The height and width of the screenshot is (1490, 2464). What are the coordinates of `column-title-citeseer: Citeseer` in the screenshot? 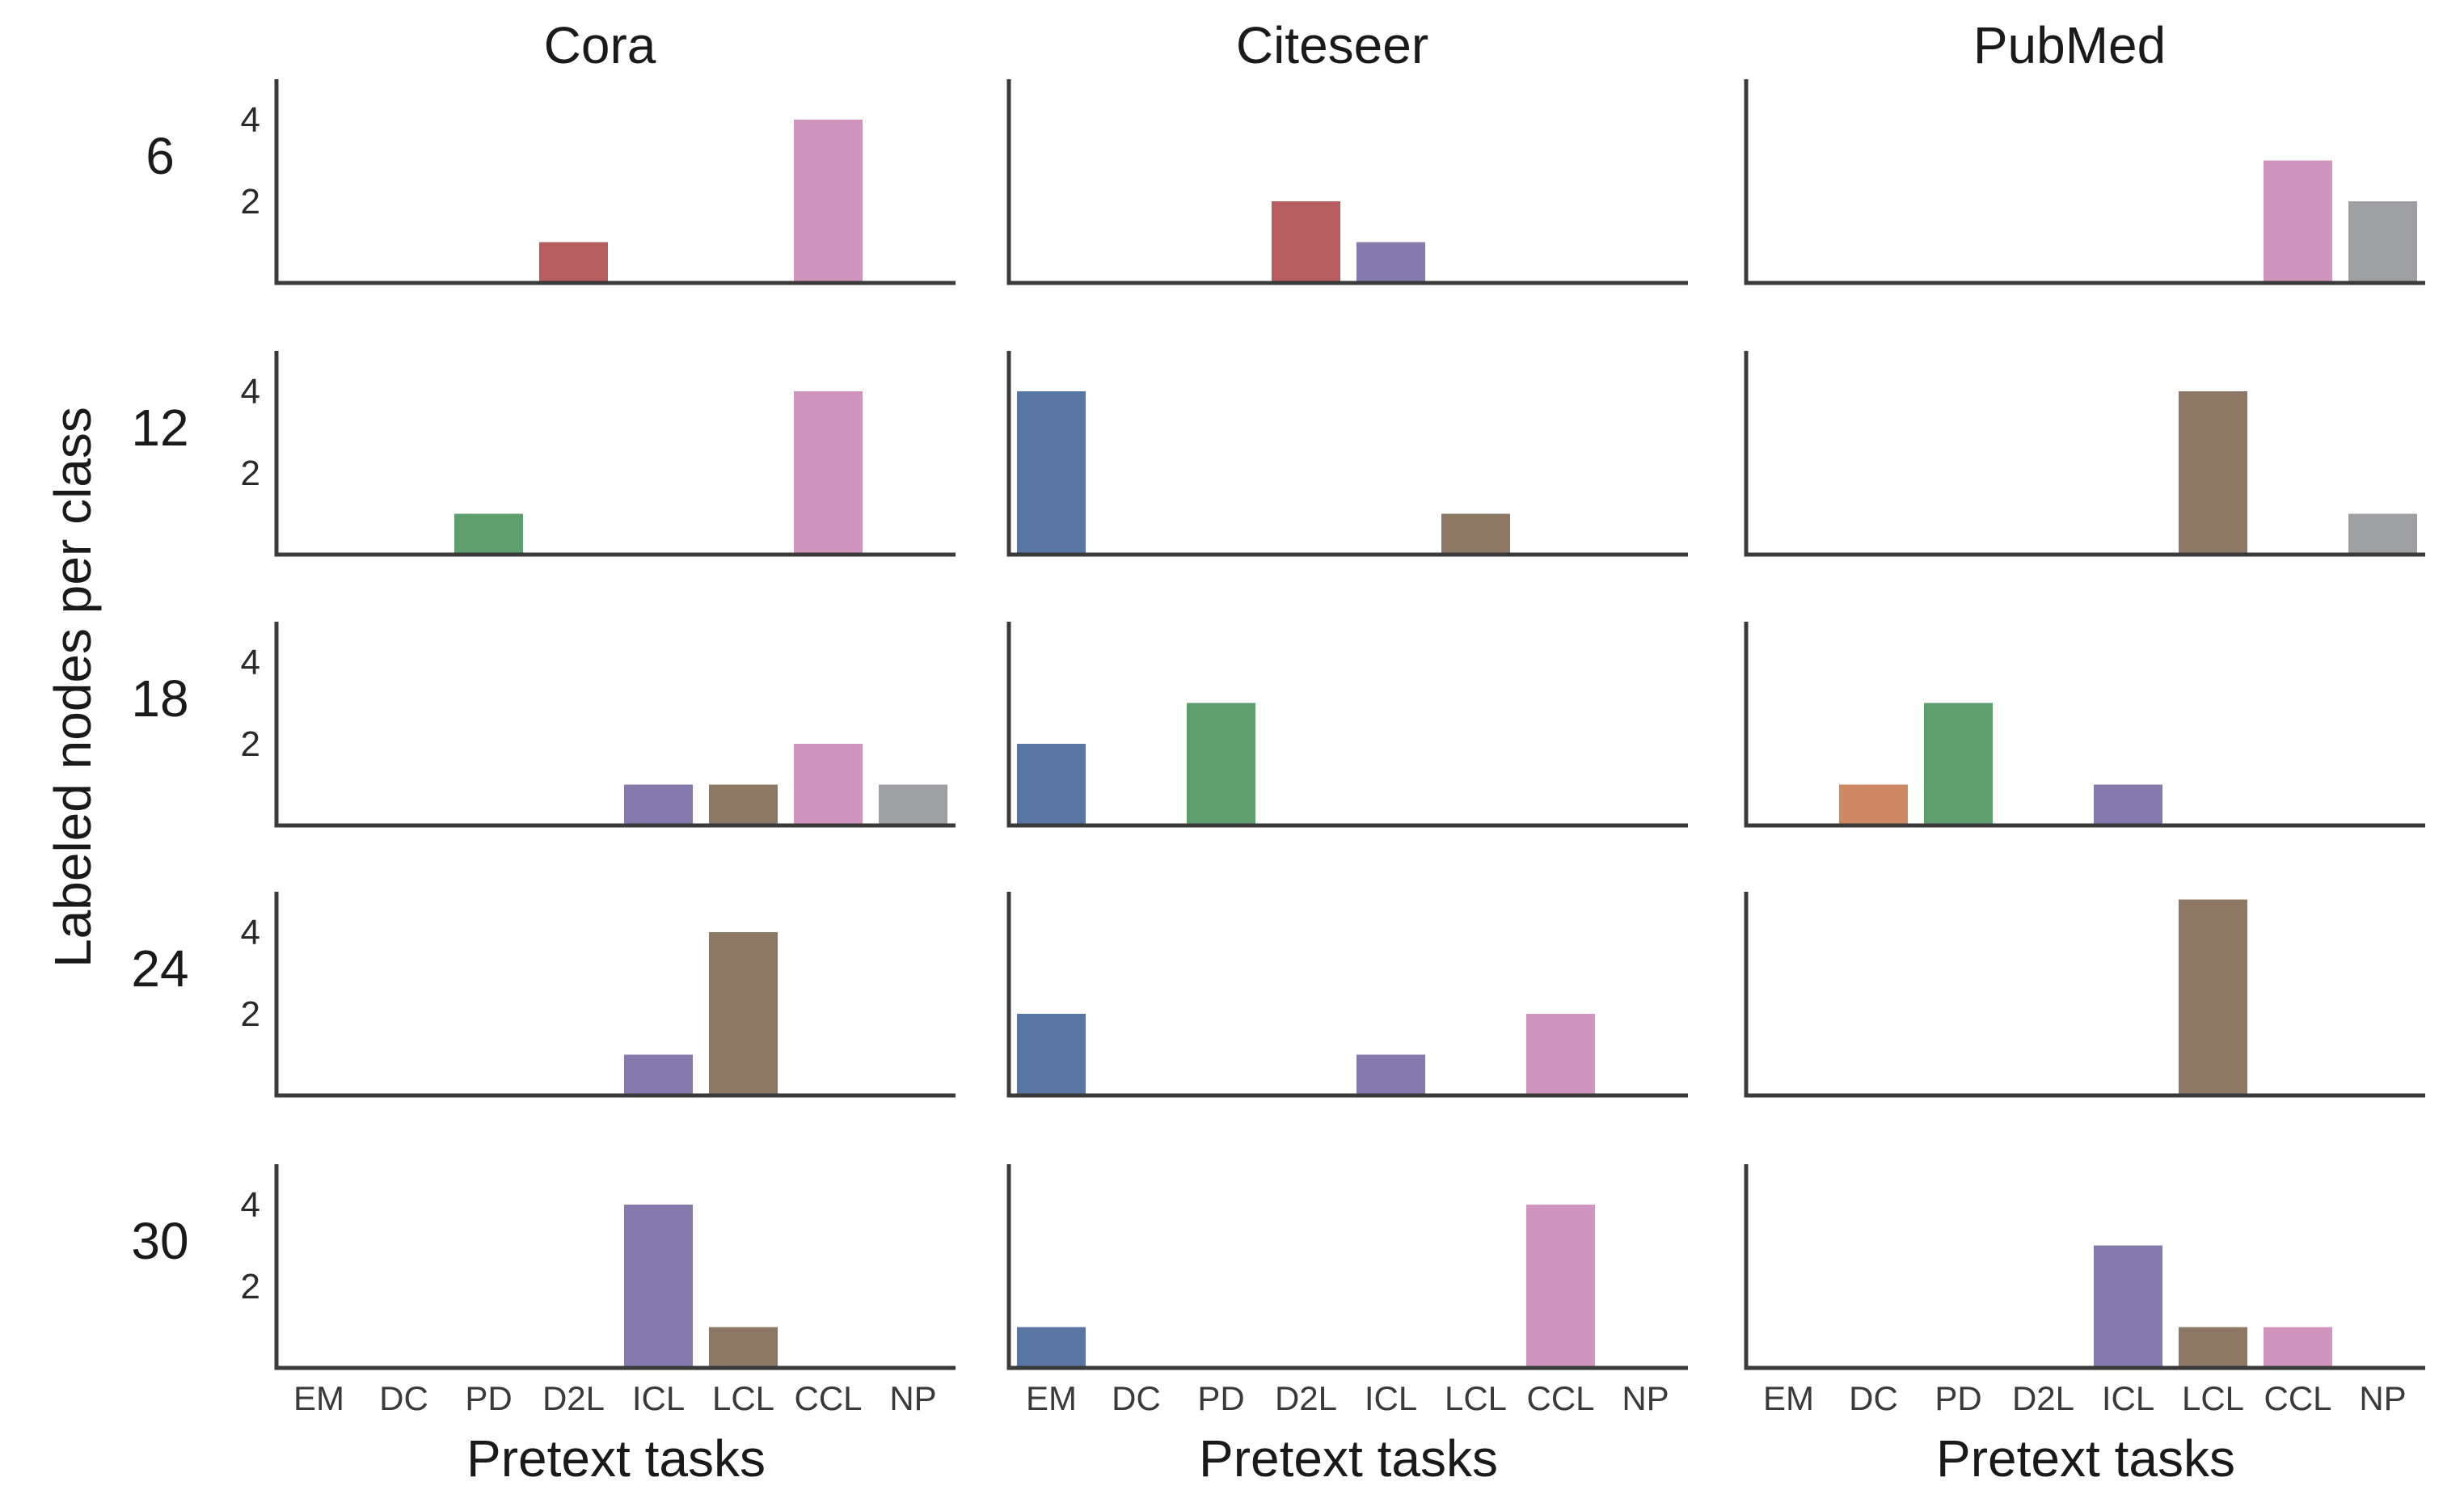 It's located at (1332, 45).